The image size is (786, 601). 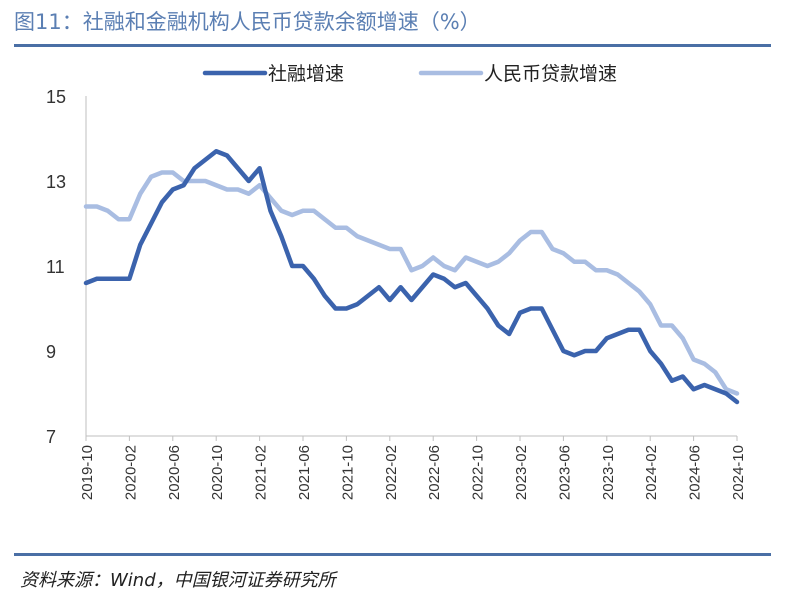 What do you see at coordinates (178, 580) in the screenshot?
I see `source-note: 资料来源：Wind，中国银河证券研究所` at bounding box center [178, 580].